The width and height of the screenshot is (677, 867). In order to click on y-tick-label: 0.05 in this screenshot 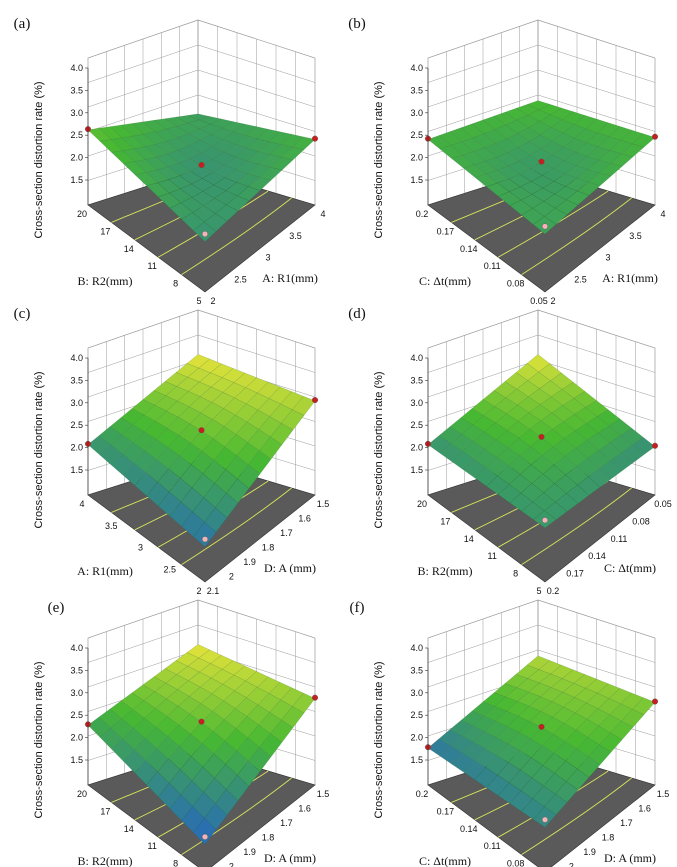, I will do `click(663, 504)`.